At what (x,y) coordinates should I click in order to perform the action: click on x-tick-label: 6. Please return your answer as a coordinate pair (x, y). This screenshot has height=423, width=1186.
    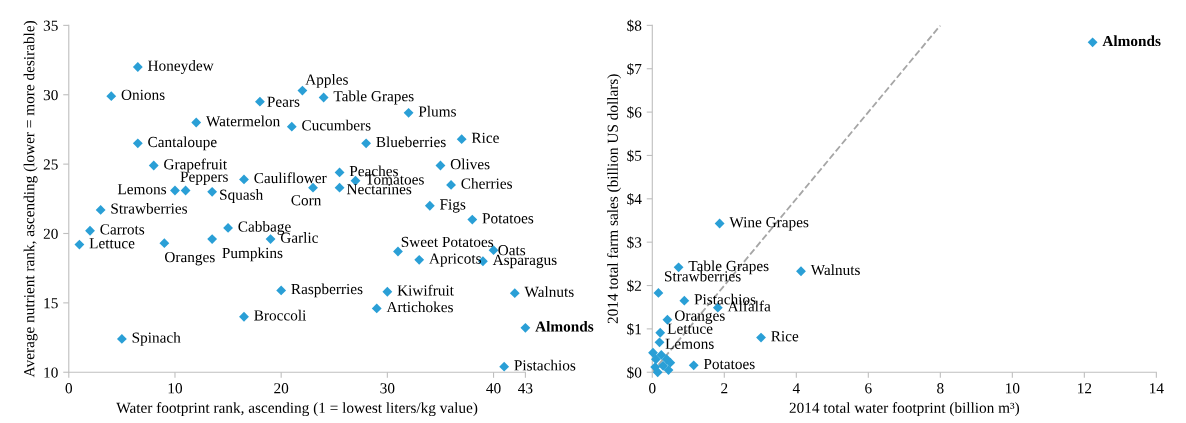
    Looking at the image, I should click on (868, 388).